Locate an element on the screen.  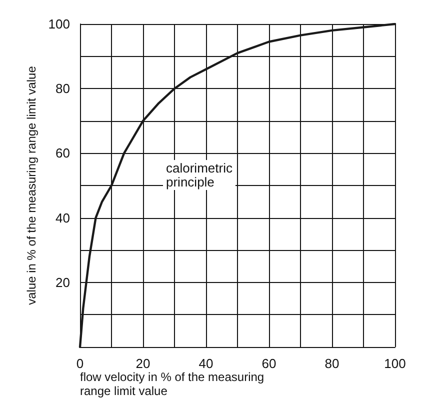
y-tick-label: 20 is located at coordinates (63, 282).